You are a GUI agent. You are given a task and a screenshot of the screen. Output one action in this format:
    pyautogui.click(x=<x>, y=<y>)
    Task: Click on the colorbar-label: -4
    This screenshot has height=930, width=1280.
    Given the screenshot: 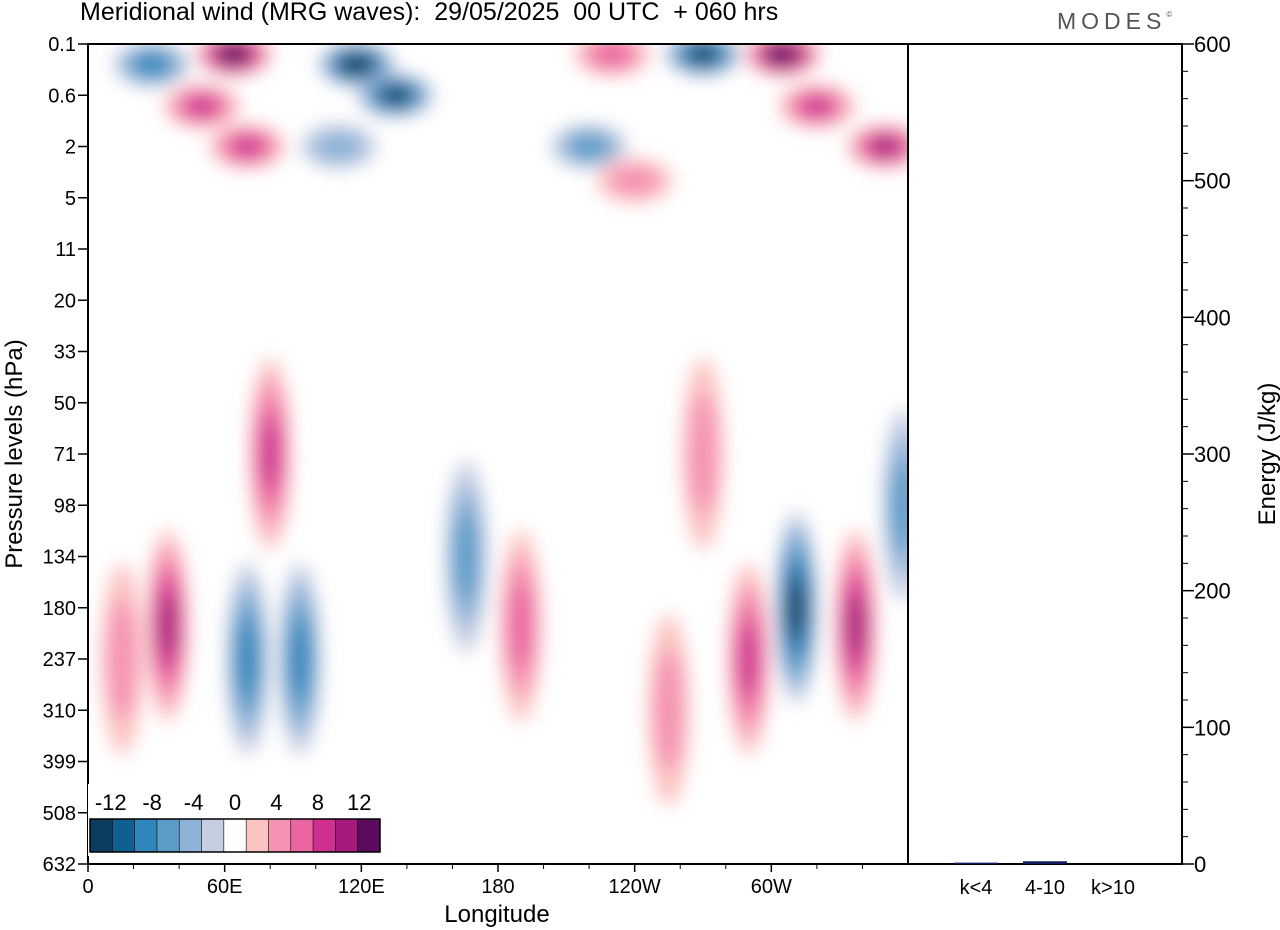 What is the action you would take?
    pyautogui.click(x=194, y=802)
    